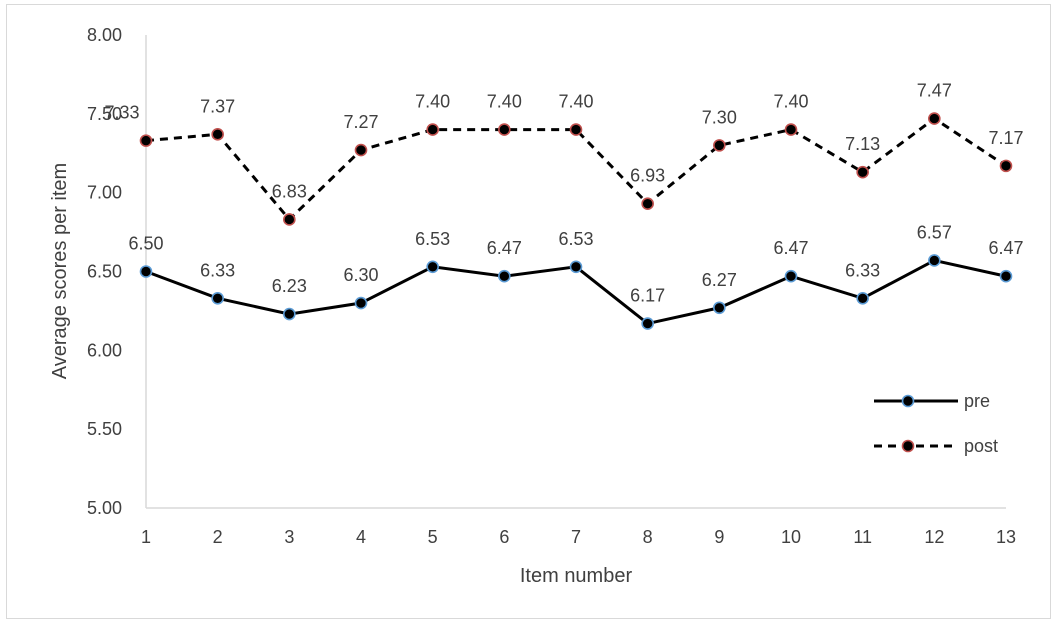 This screenshot has width=1057, height=623. What do you see at coordinates (1006, 537) in the screenshot?
I see `x-tick-label: 13` at bounding box center [1006, 537].